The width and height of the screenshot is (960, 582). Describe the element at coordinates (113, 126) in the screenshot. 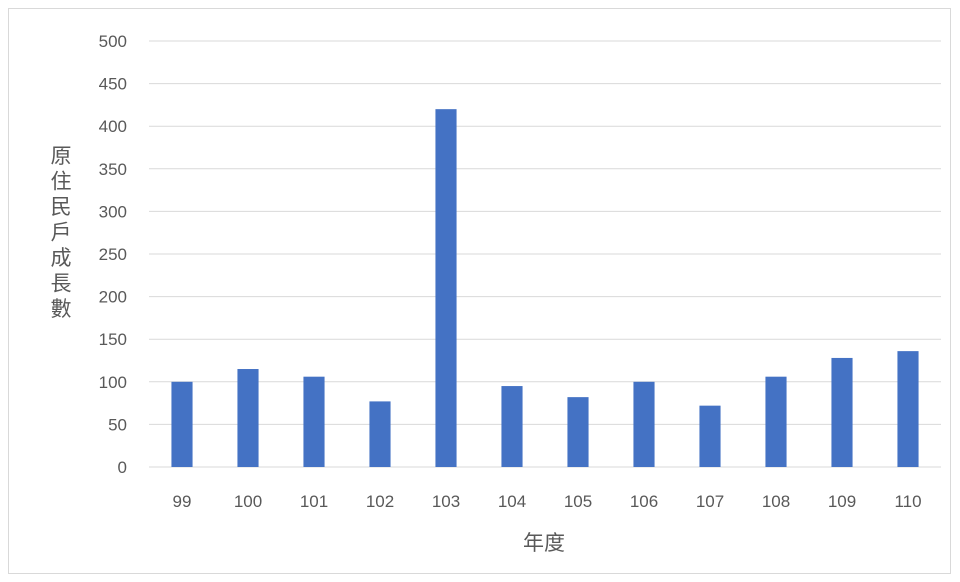

I see `y-tick-label: 400` at that location.